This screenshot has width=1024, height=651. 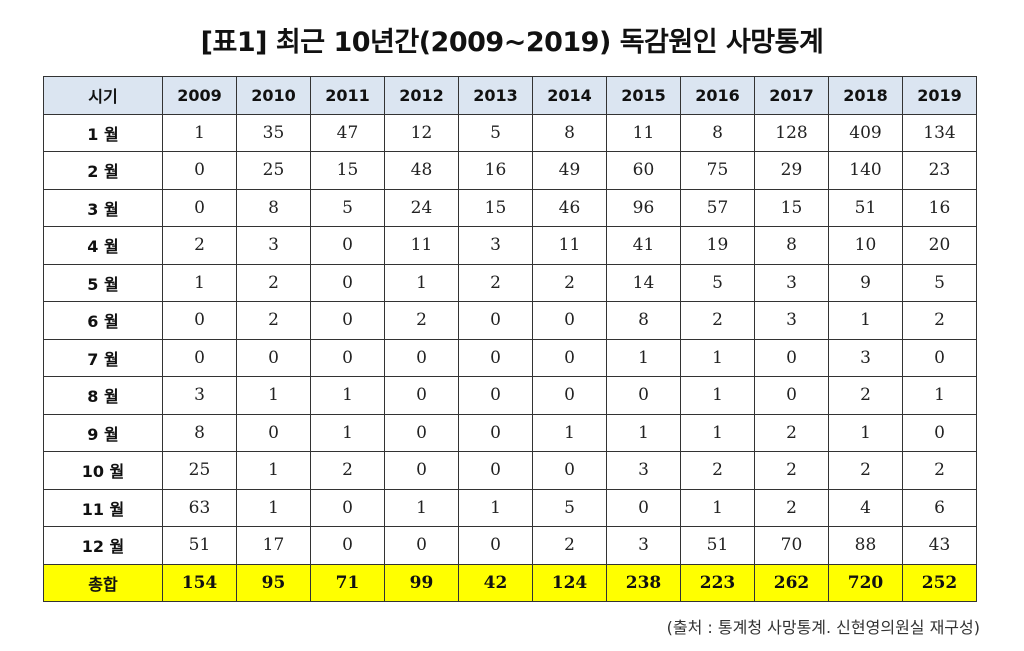 I want to click on table-cell: 20, so click(x=939, y=245).